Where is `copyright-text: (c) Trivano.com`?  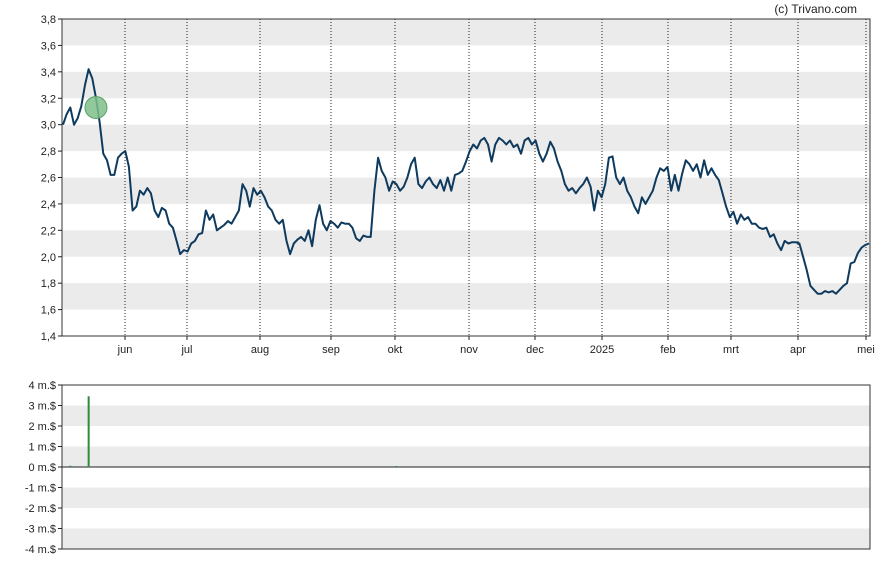 copyright-text: (c) Trivano.com is located at coordinates (815, 9).